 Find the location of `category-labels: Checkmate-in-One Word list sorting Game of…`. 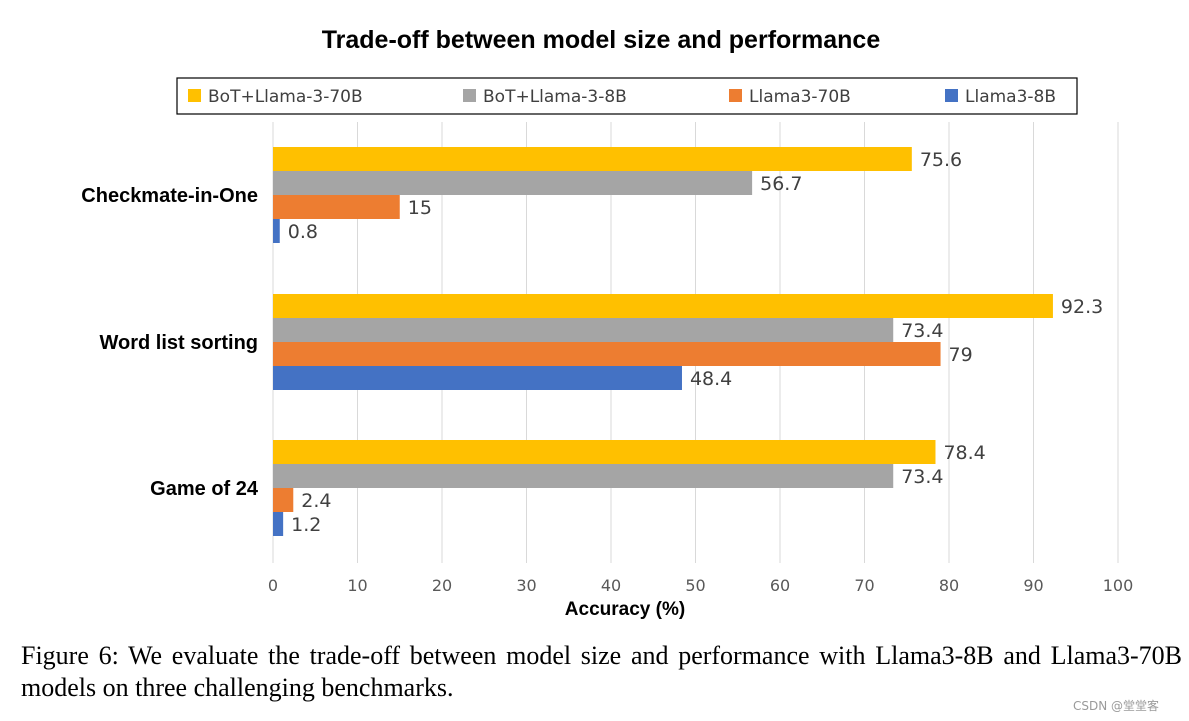

category-labels: Checkmate-in-One Word list sorting Game of… is located at coordinates (170, 342).